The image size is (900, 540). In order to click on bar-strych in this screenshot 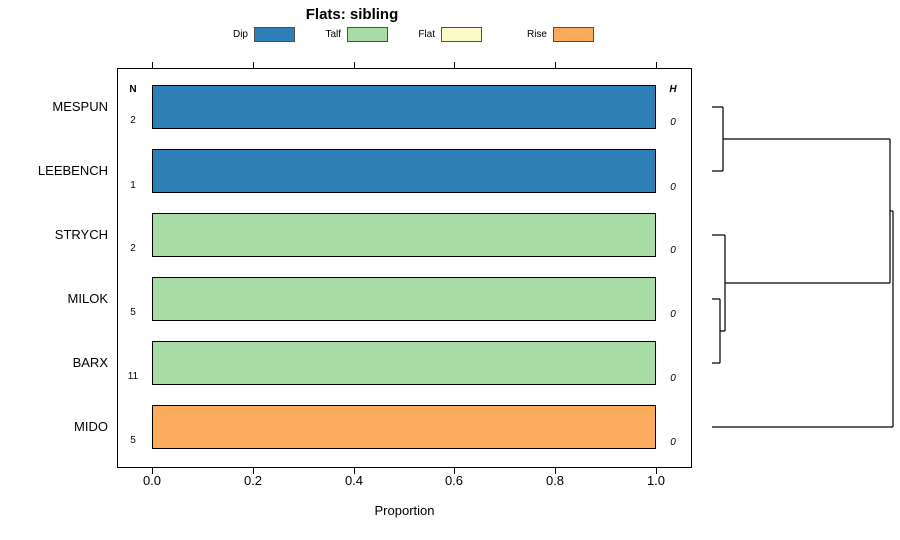, I will do `click(404, 235)`.